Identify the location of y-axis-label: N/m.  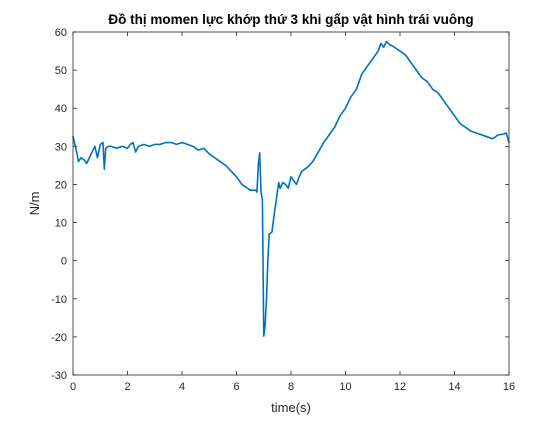
(34, 204).